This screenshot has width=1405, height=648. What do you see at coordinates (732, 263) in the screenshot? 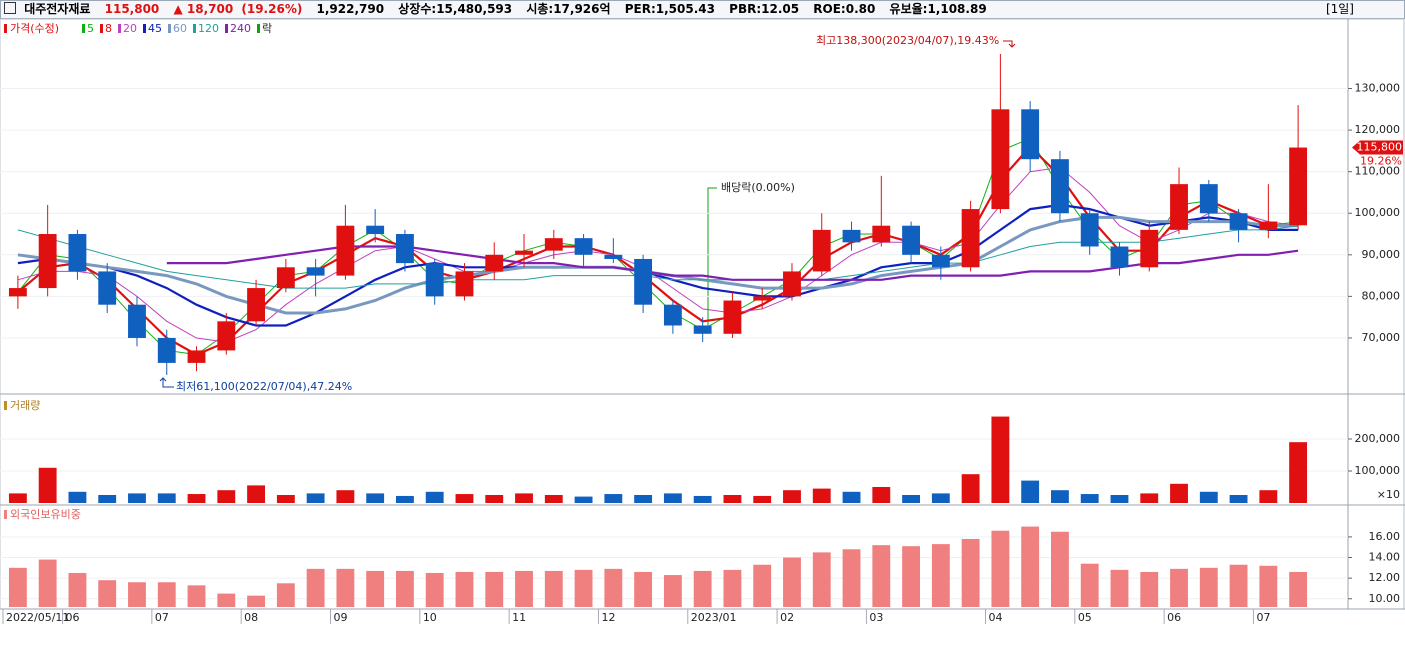
I see `ma-line` at bounding box center [732, 263].